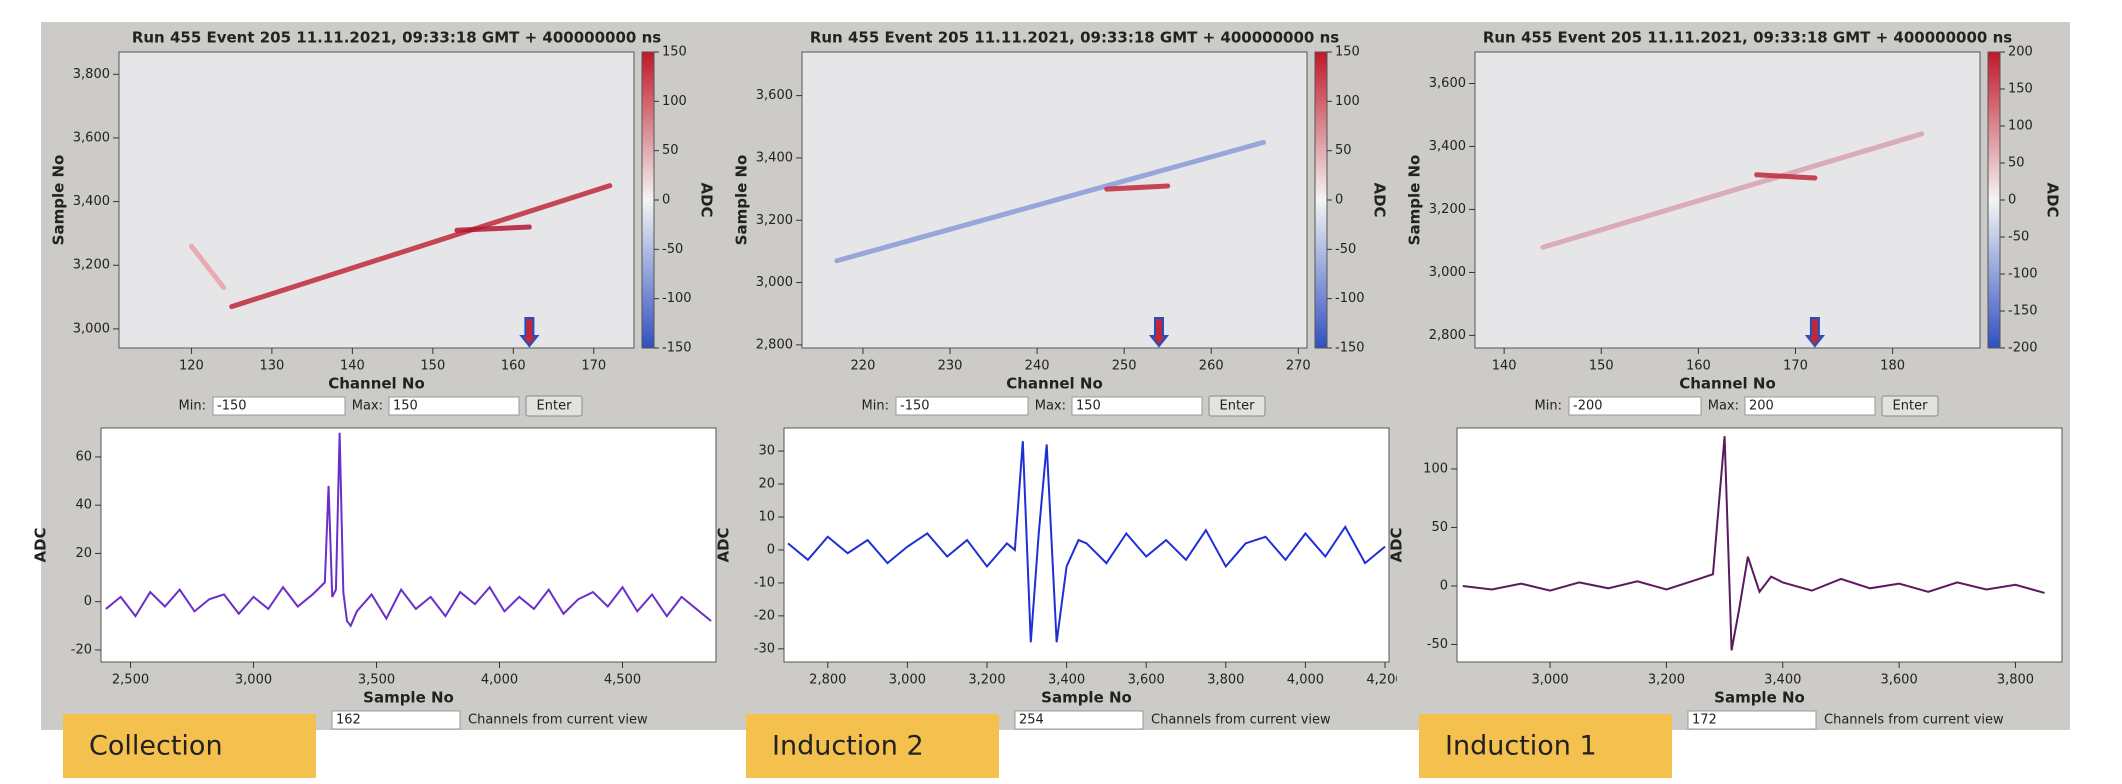 This screenshot has height=784, width=2122. I want to click on x-tick-label: 260, so click(1211, 366).